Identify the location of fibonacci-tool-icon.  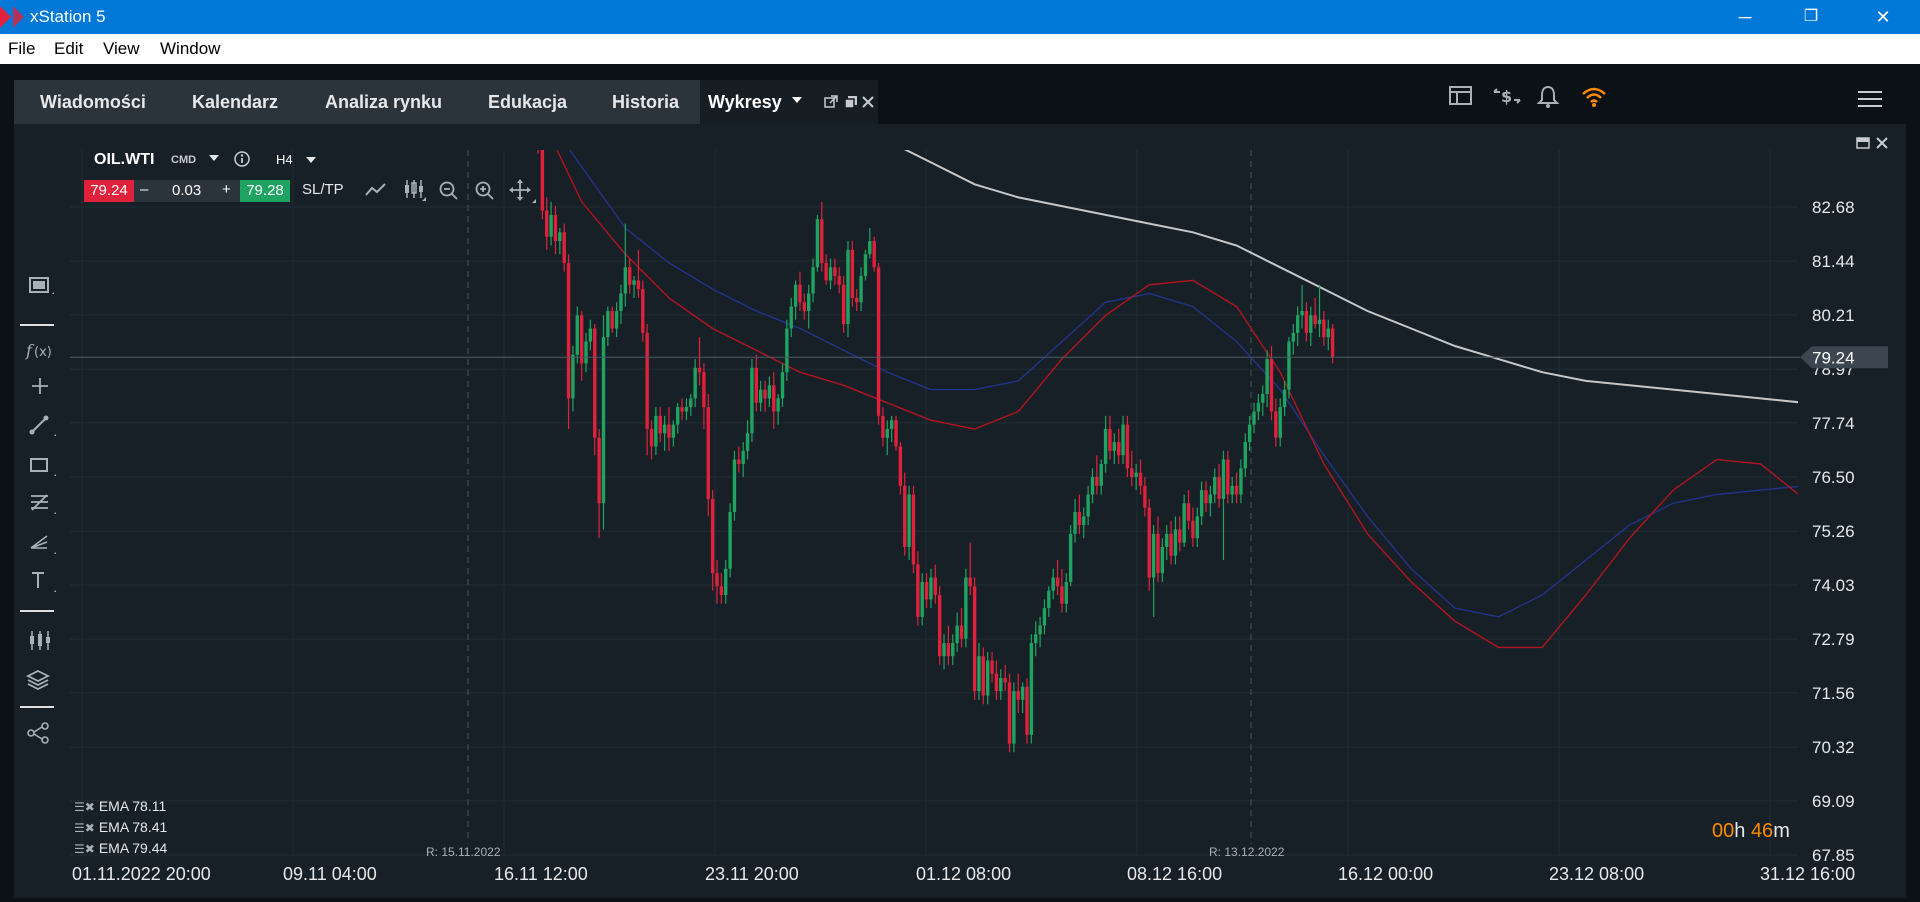
(42, 503).